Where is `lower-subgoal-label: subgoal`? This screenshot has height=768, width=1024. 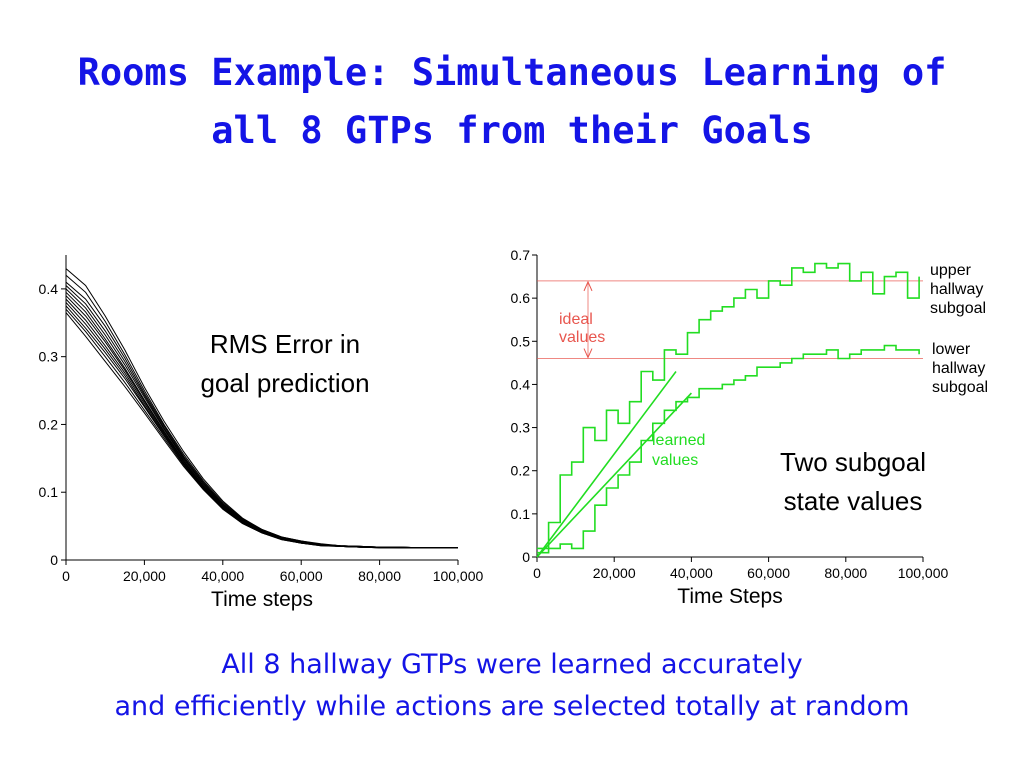
lower-subgoal-label: subgoal is located at coordinates (960, 387).